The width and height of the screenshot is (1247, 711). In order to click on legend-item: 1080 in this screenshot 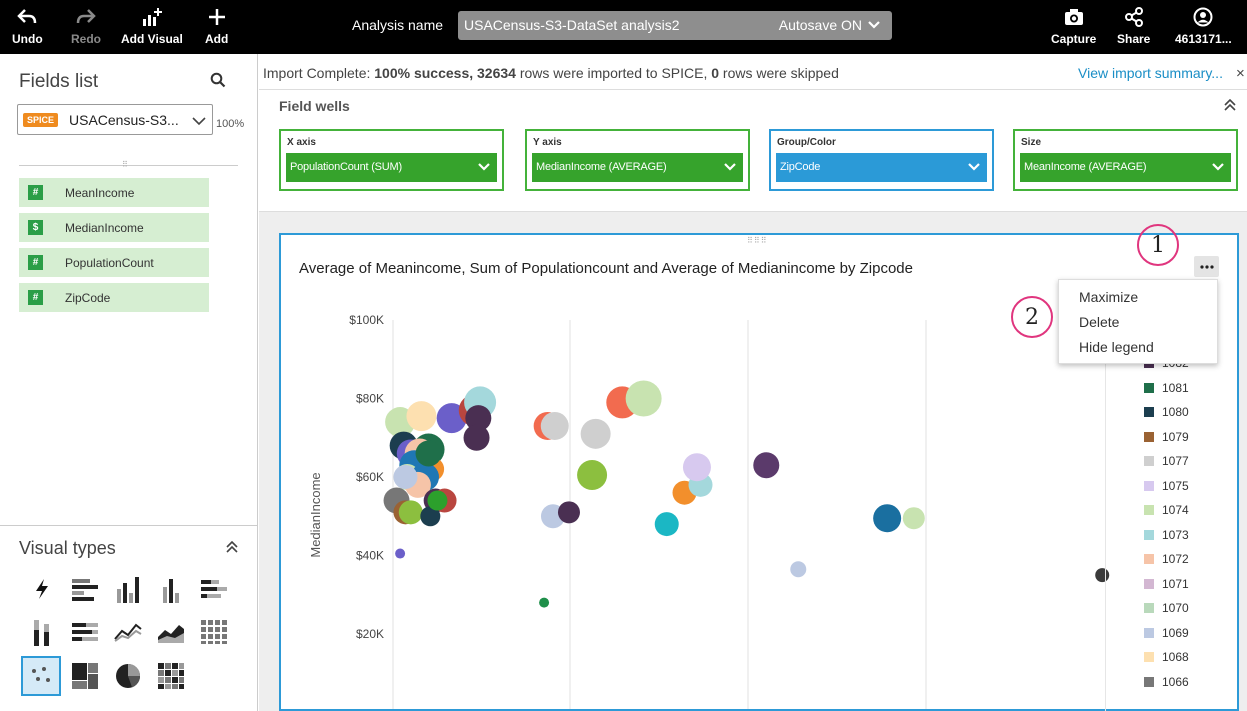, I will do `click(1166, 412)`.